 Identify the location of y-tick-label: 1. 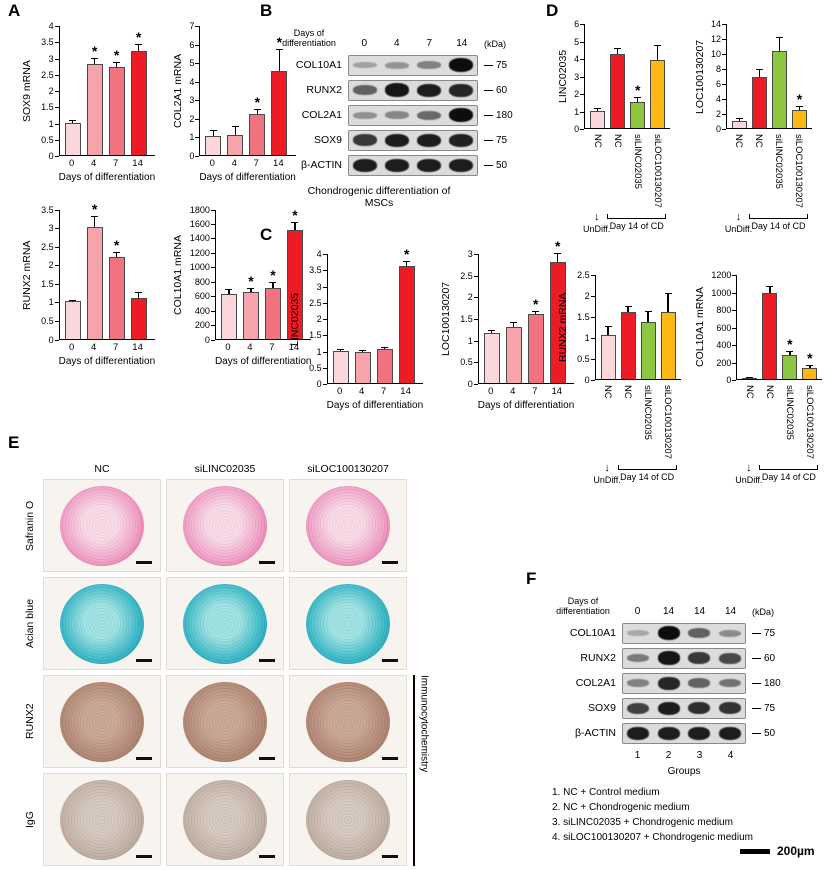
(53, 302).